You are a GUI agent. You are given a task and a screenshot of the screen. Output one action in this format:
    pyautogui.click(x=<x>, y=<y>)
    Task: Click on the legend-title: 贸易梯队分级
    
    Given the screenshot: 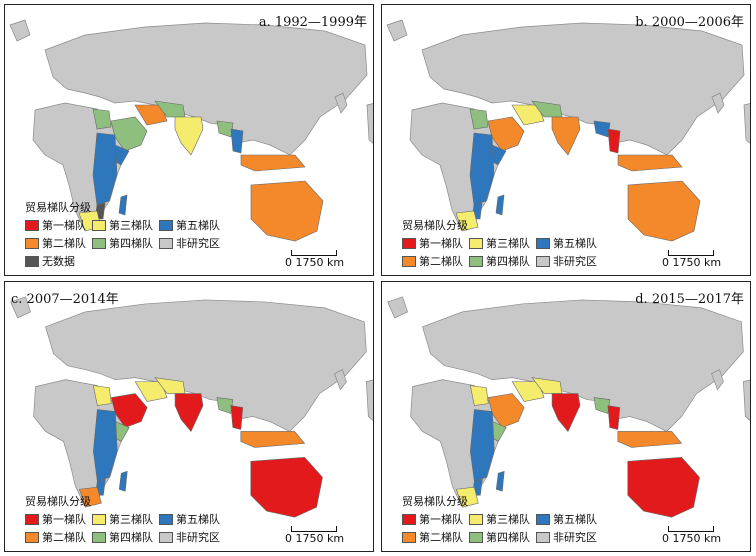 What is the action you would take?
    pyautogui.click(x=435, y=501)
    